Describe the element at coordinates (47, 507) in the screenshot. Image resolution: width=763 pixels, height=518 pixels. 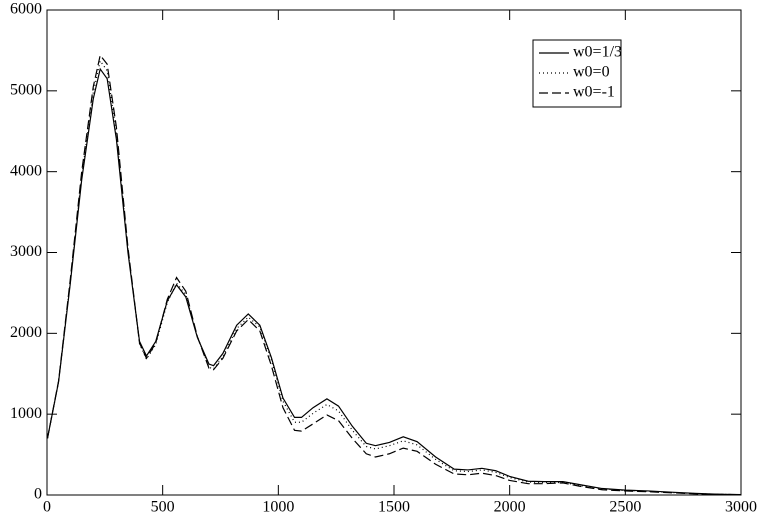
I see `x-tick-label: 0` at that location.